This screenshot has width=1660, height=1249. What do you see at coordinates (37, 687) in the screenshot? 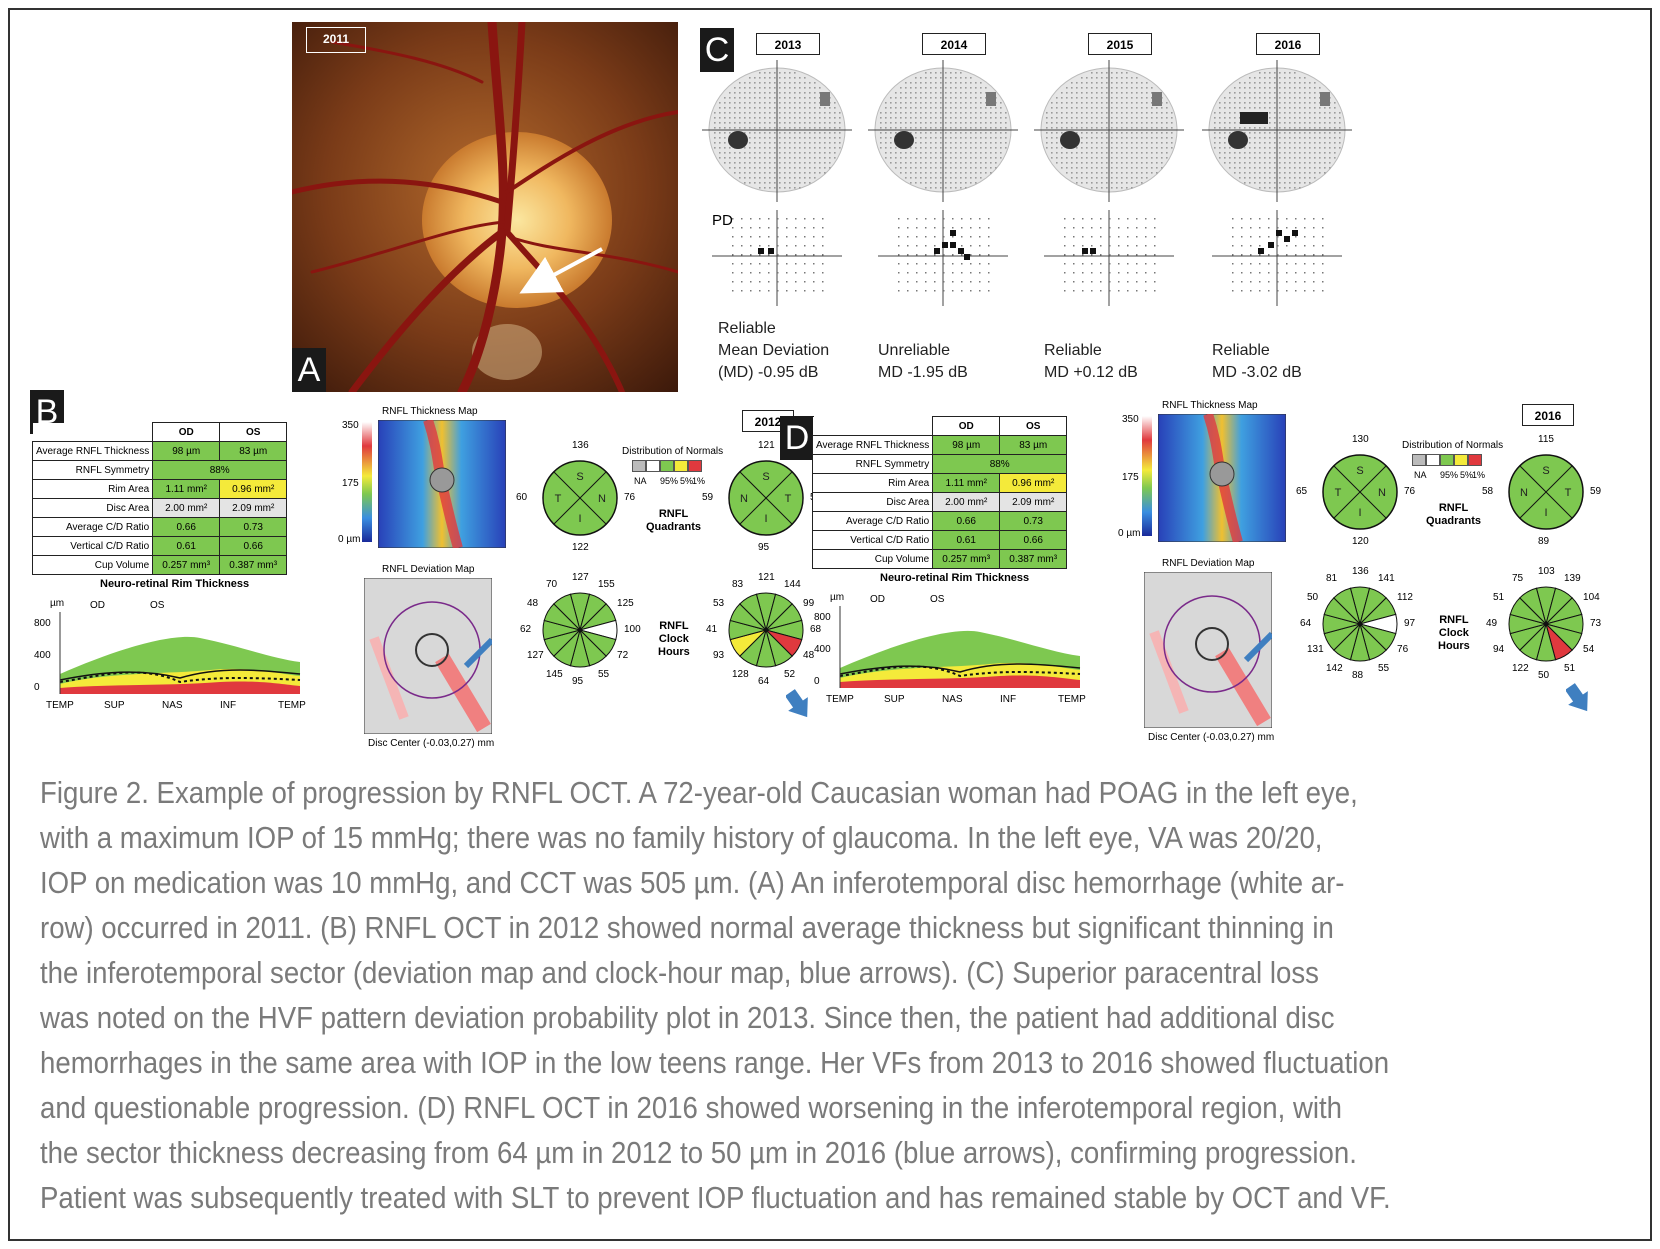
I see `rim-y-tick: 0` at bounding box center [37, 687].